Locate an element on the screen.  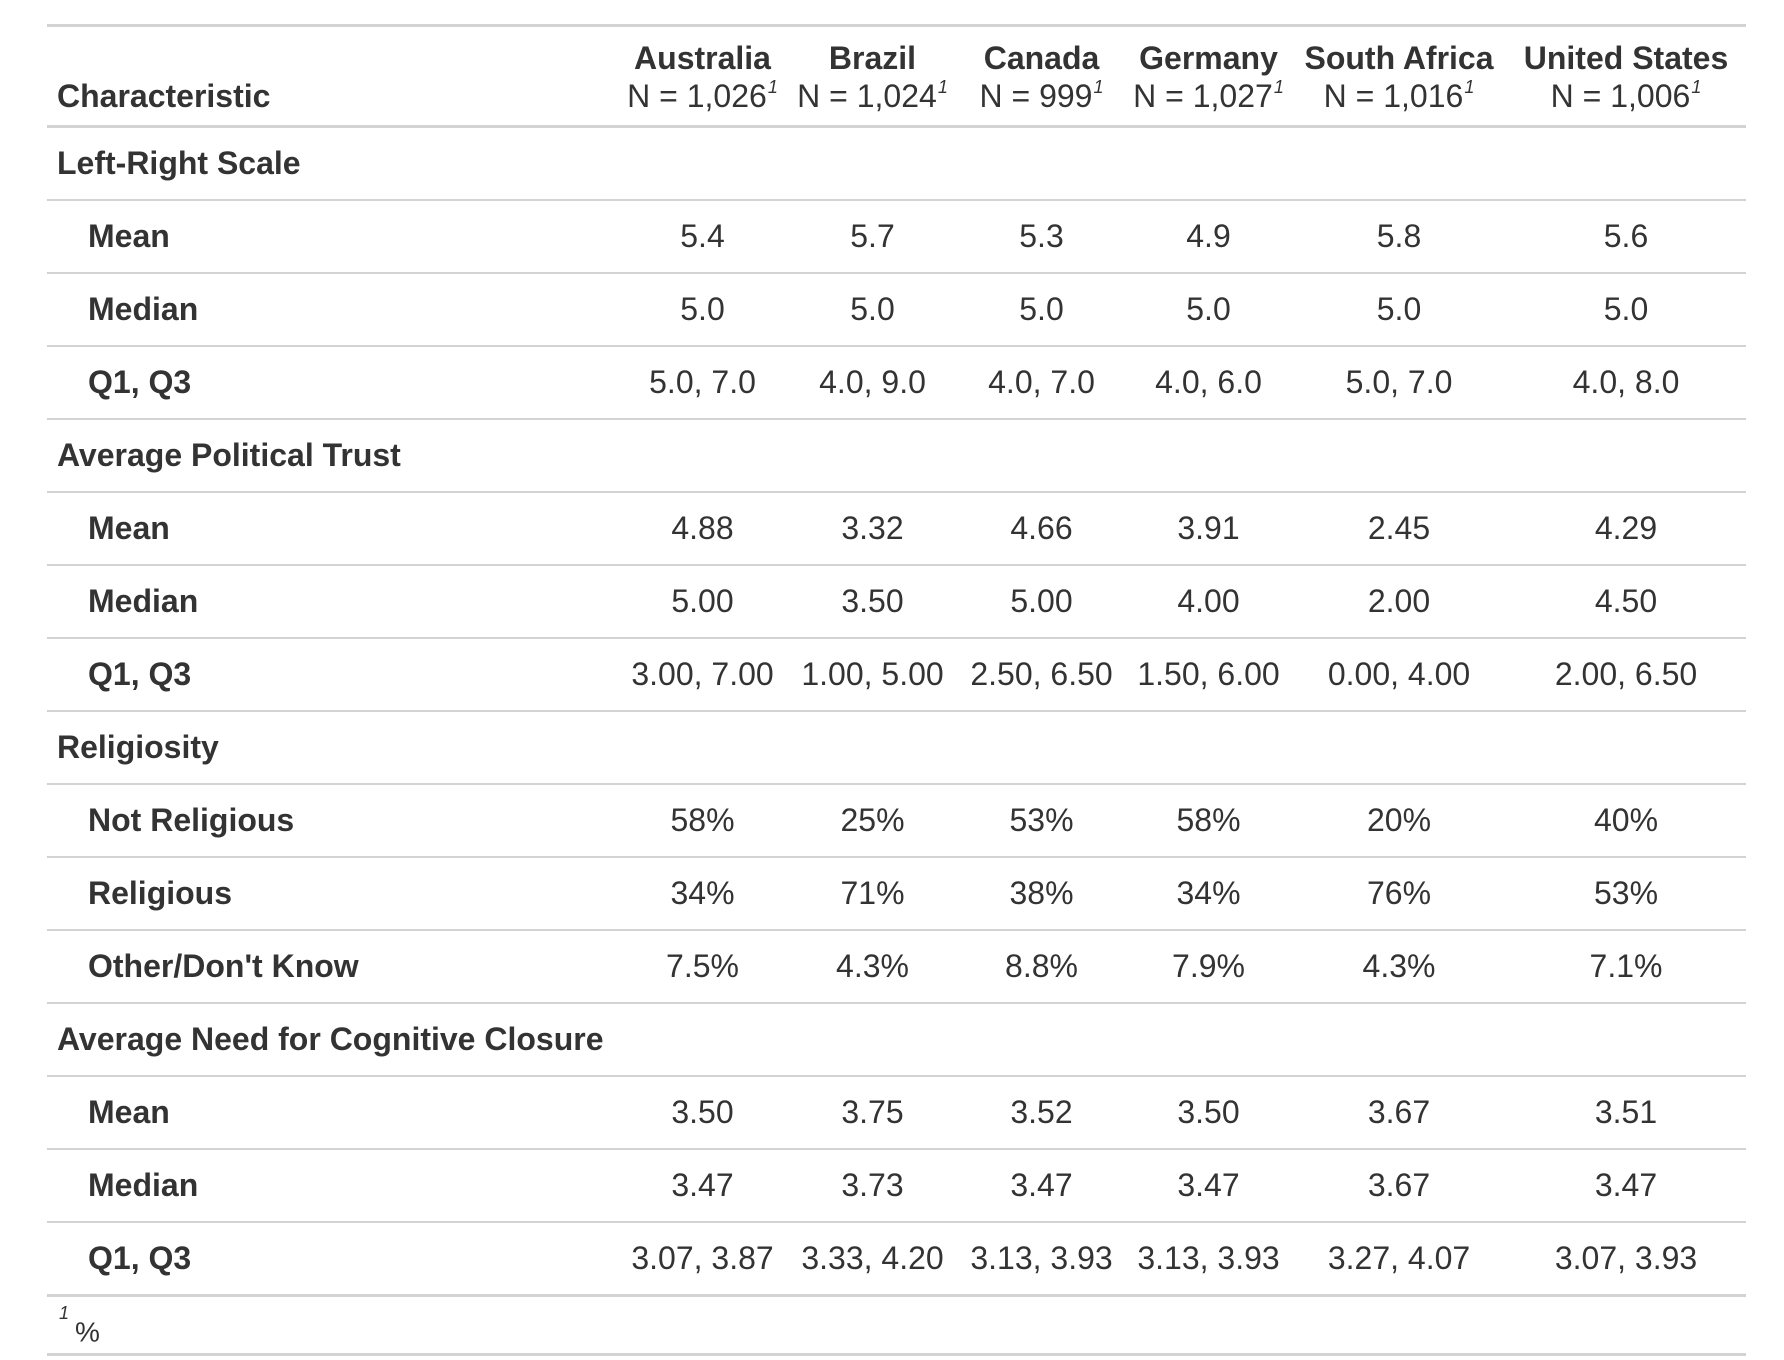
table-cell: 2.50, 6.50 is located at coordinates (1041, 675).